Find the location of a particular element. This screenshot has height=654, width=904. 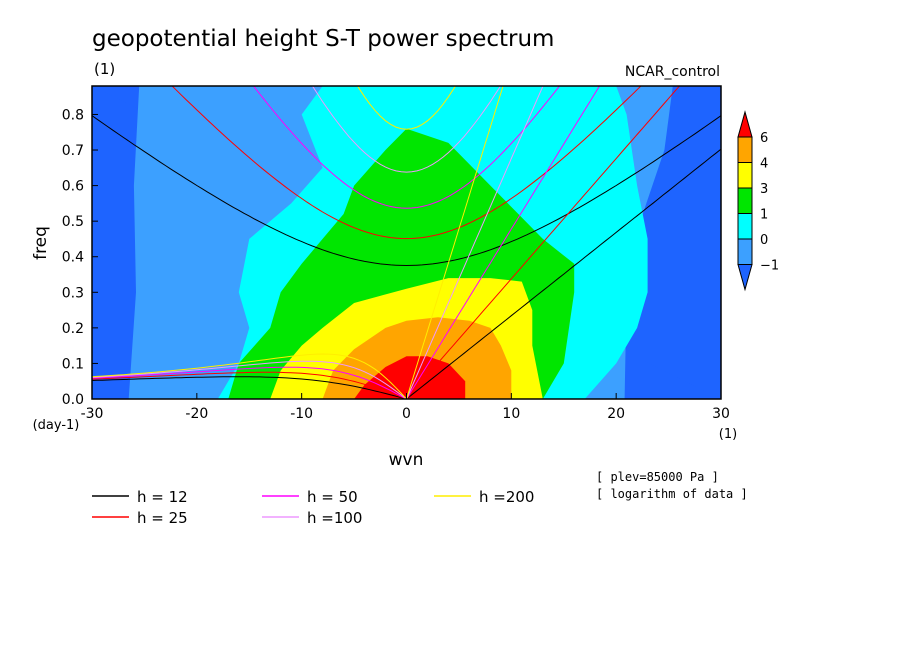

y-tick-label: 0.4 is located at coordinates (73, 258).